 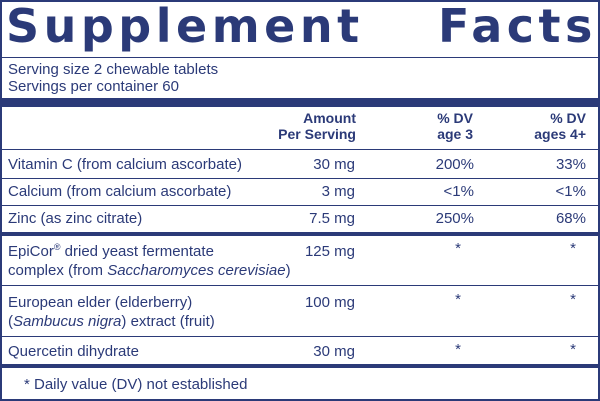 I want to click on row-epicor-line2-post: ), so click(x=288, y=270).